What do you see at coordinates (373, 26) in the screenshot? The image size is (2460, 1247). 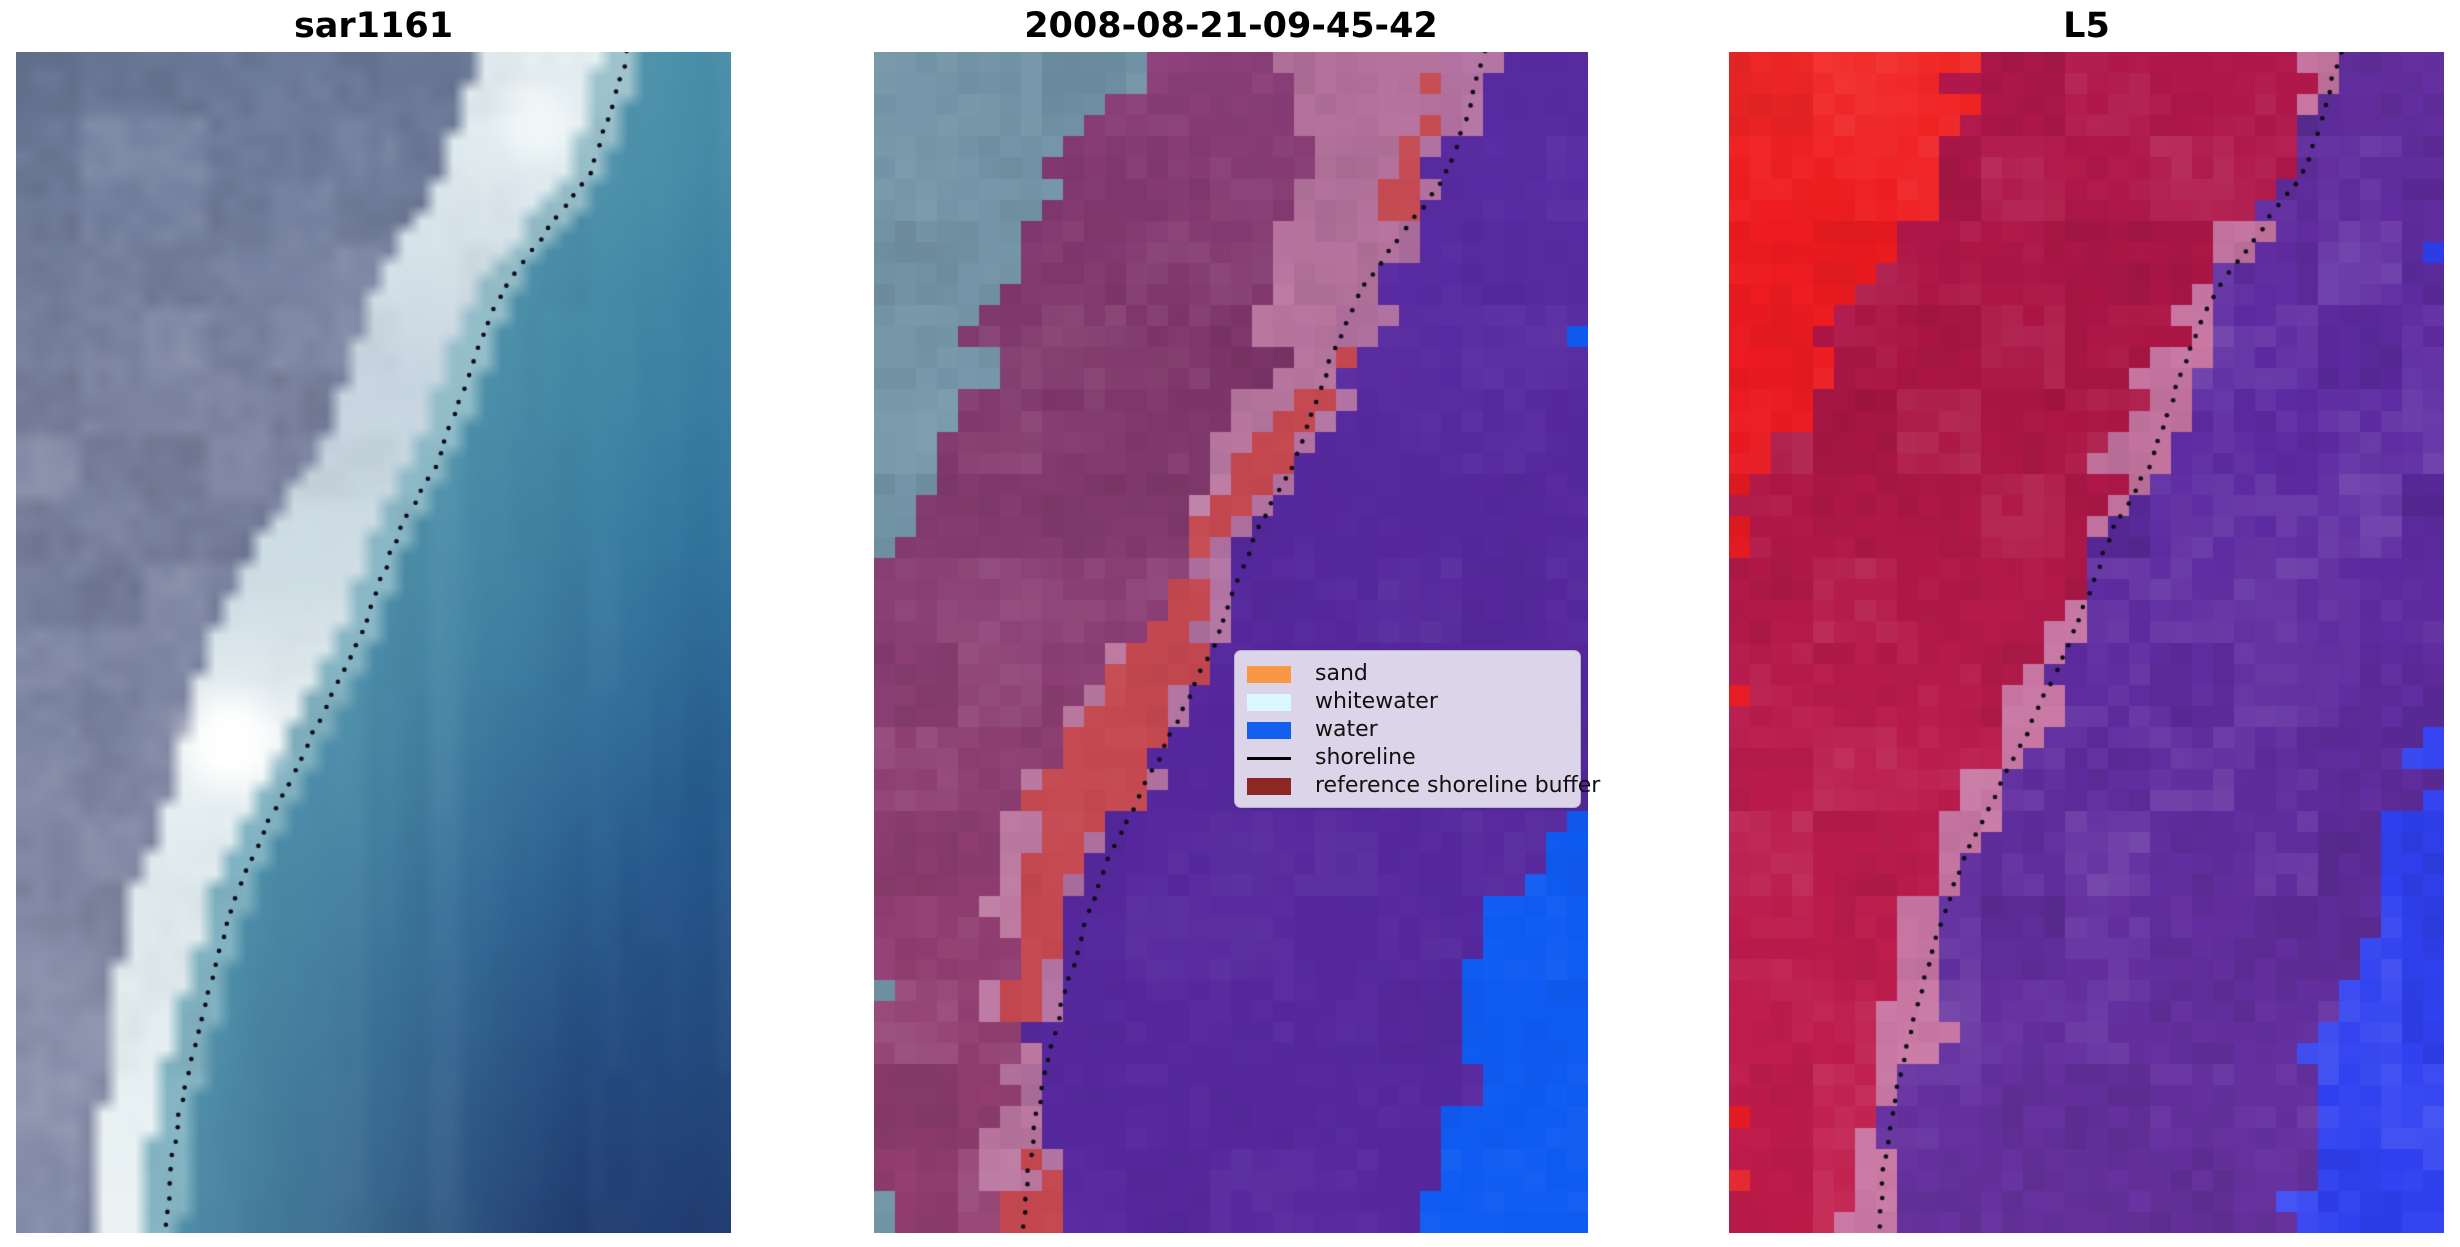 I see `panel-title-sar1161: sar1161` at bounding box center [373, 26].